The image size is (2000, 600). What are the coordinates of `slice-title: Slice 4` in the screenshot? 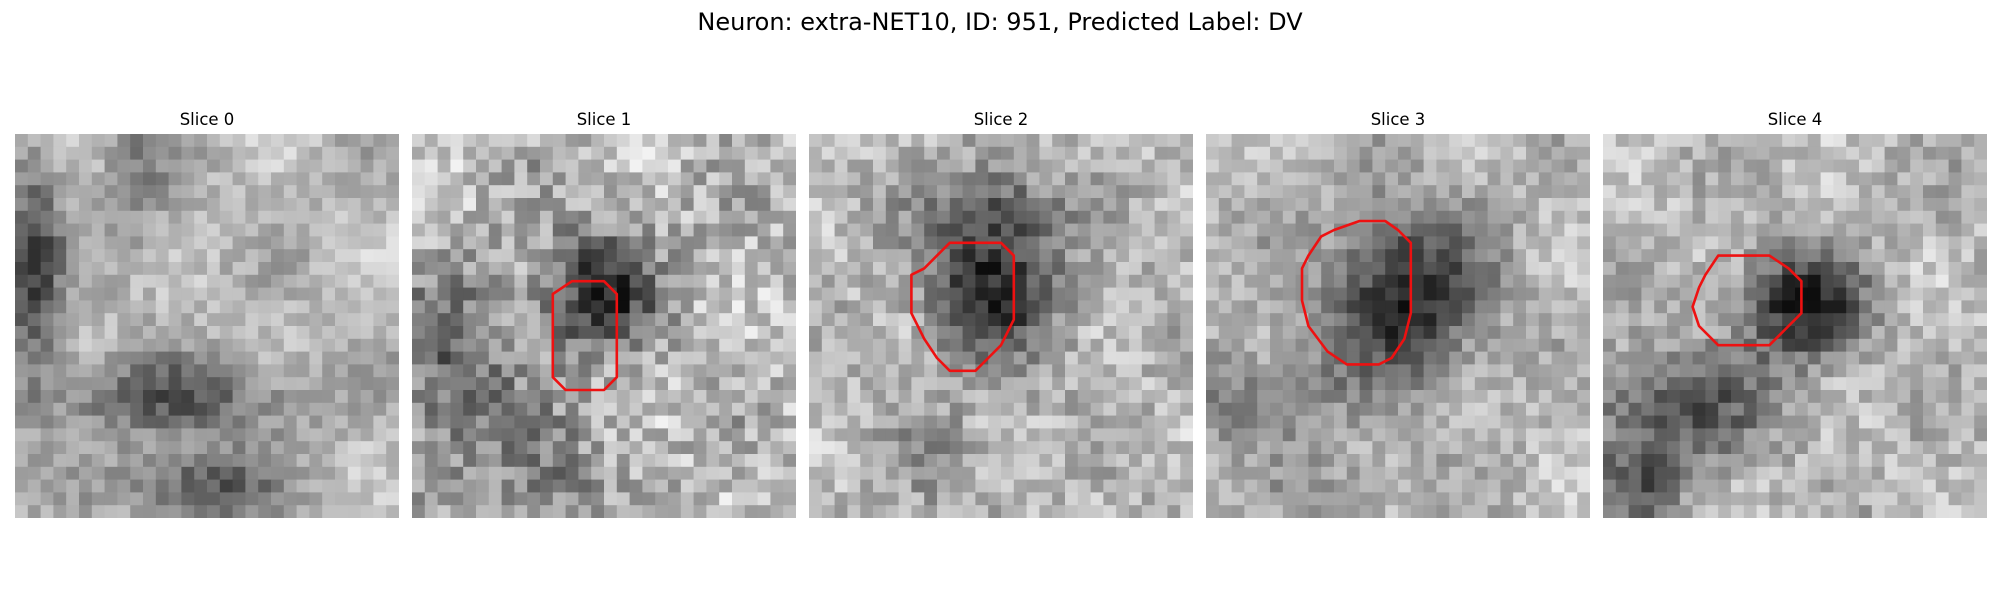 It's located at (1795, 119).